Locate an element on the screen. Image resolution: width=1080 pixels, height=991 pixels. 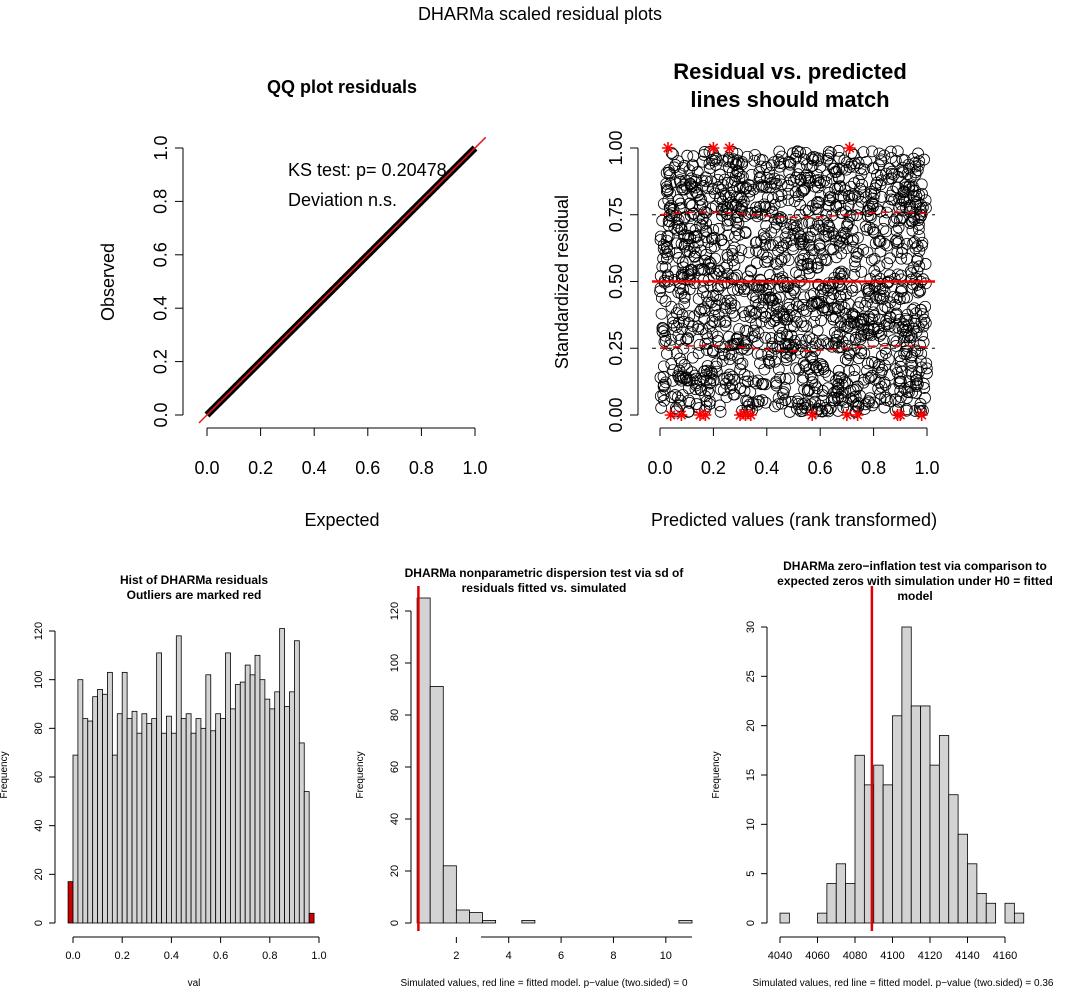
zeroinfl-x-tick-label: 4140 is located at coordinates (967, 956).